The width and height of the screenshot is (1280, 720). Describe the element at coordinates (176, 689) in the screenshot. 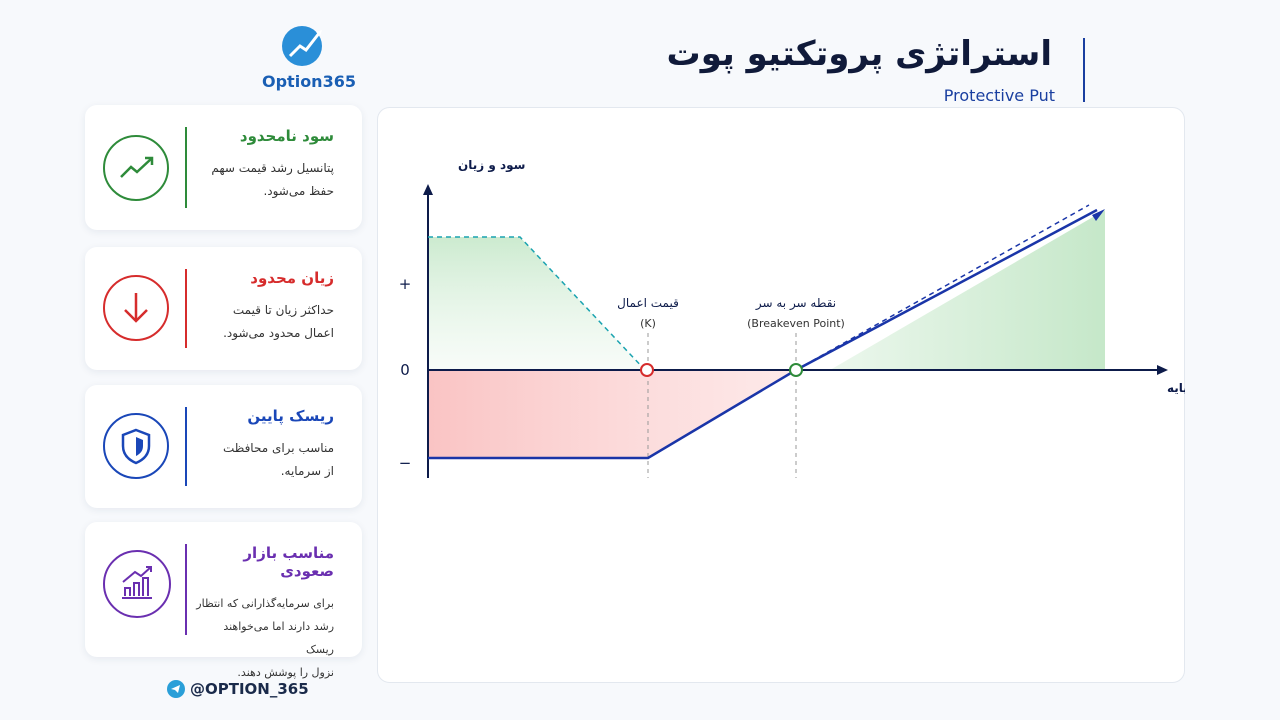

I see `telegram-icon` at that location.